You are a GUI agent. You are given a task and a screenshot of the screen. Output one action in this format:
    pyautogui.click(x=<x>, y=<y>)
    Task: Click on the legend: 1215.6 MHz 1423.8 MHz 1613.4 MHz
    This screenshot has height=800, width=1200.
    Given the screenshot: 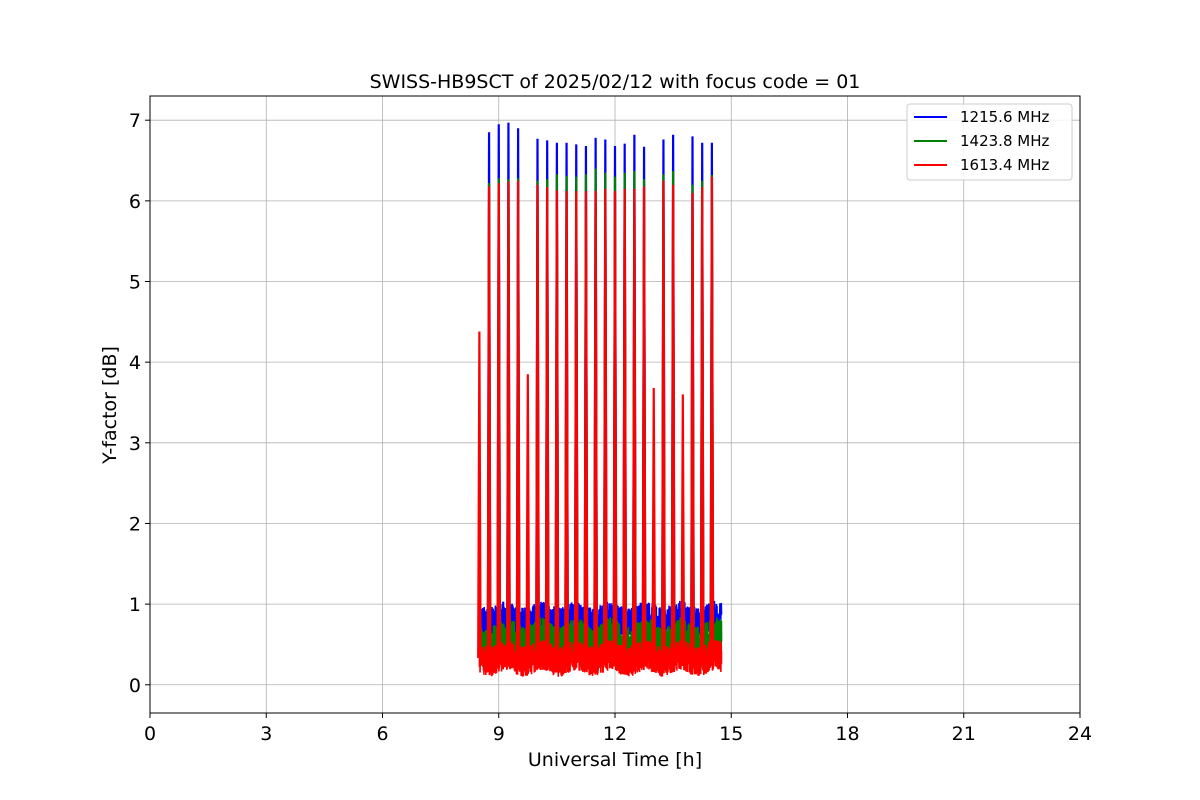 What is the action you would take?
    pyautogui.click(x=989, y=142)
    